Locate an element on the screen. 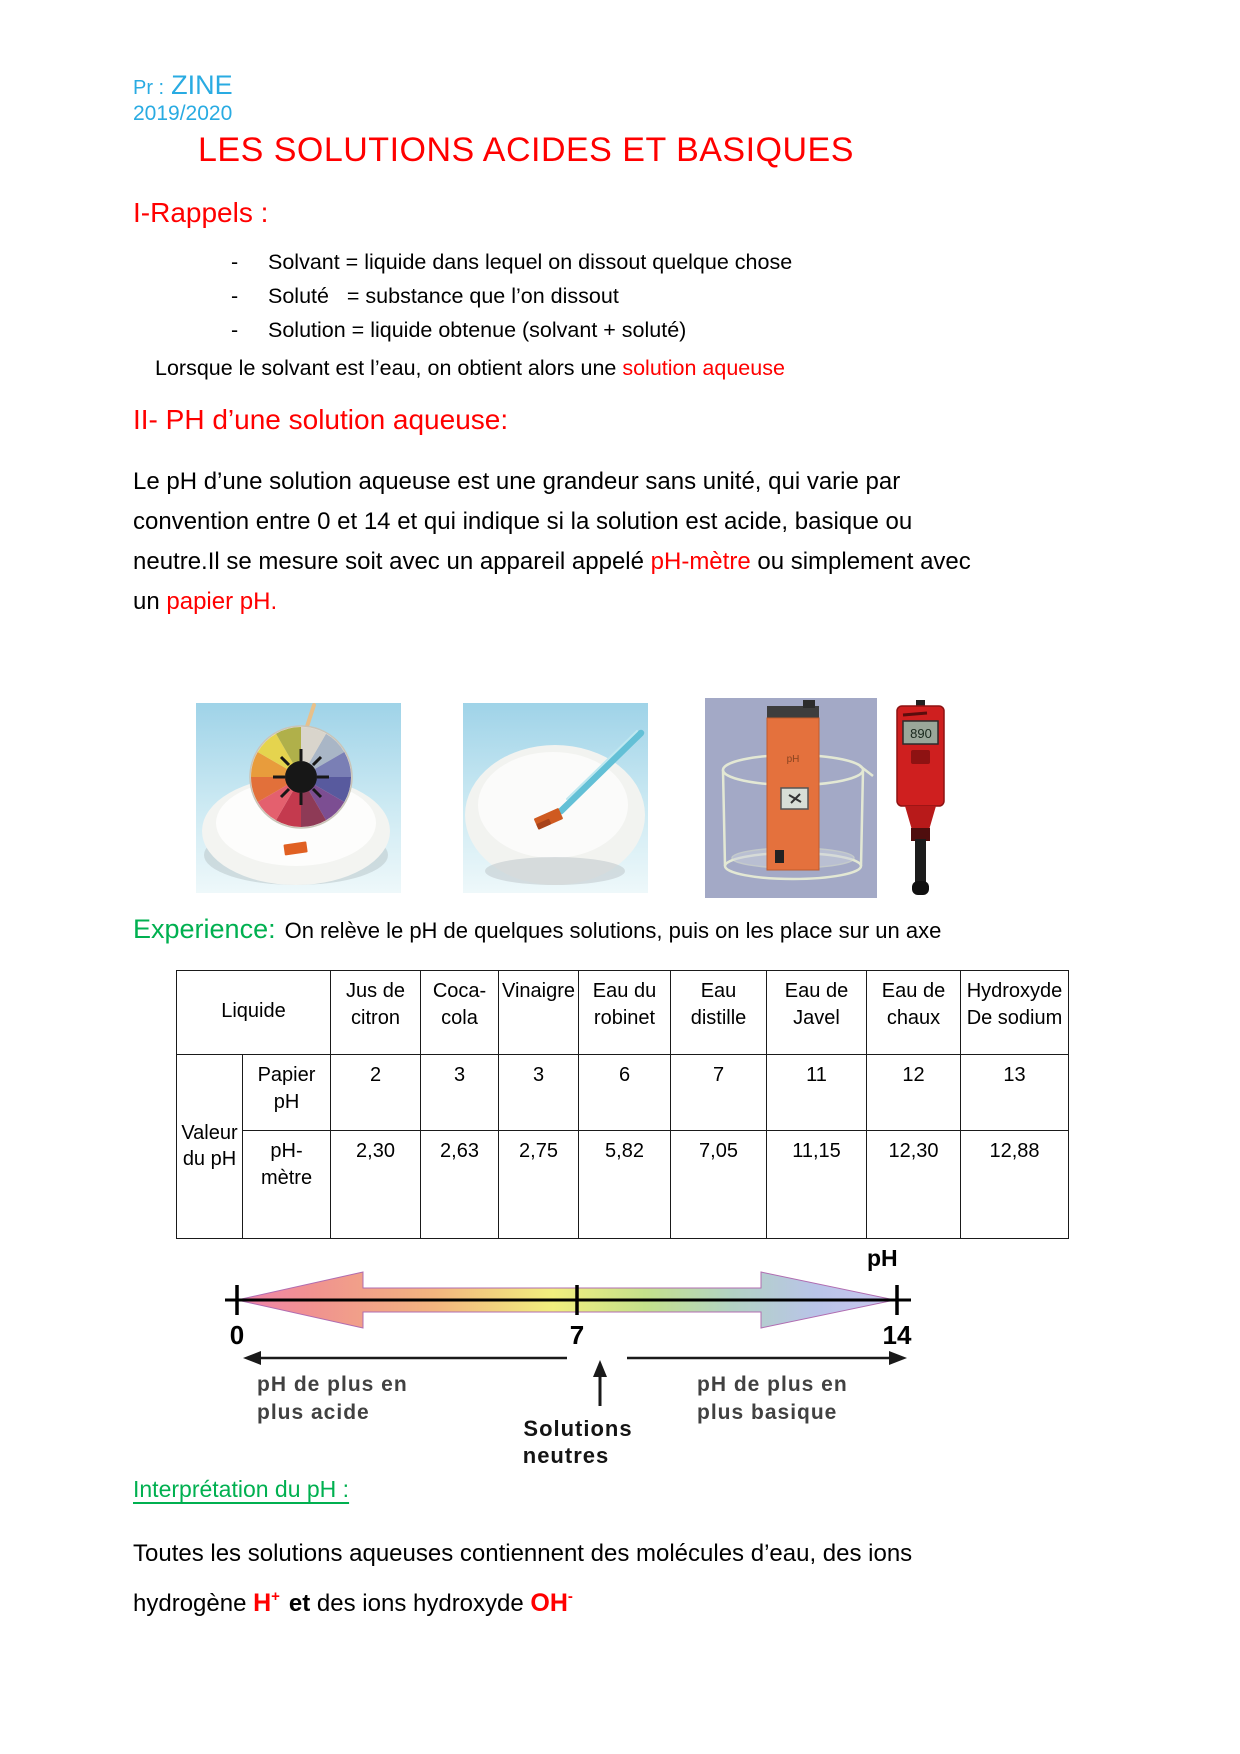 The image size is (1240, 1754). orange-ph-tester: pH is located at coordinates (793, 785).